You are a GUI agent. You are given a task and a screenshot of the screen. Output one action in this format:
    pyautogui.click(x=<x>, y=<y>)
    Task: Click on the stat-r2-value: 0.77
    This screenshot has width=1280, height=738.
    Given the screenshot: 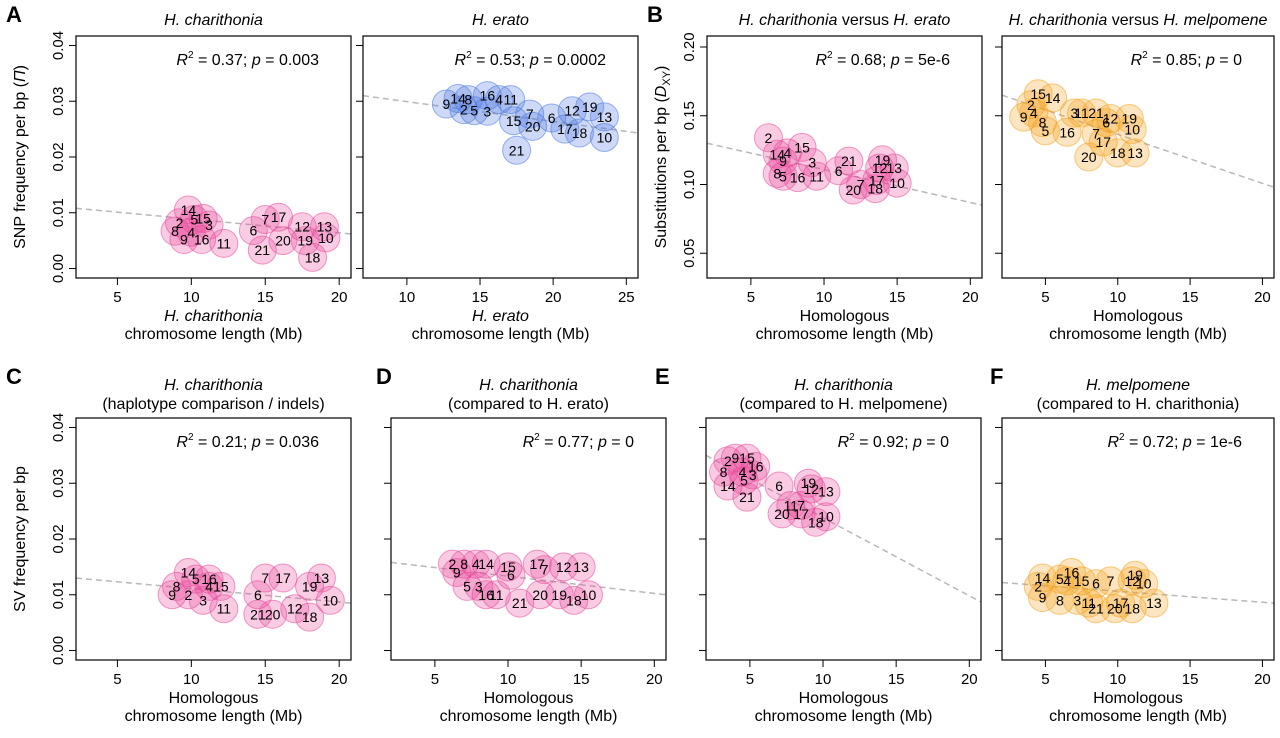 What is the action you would take?
    pyautogui.click(x=573, y=442)
    